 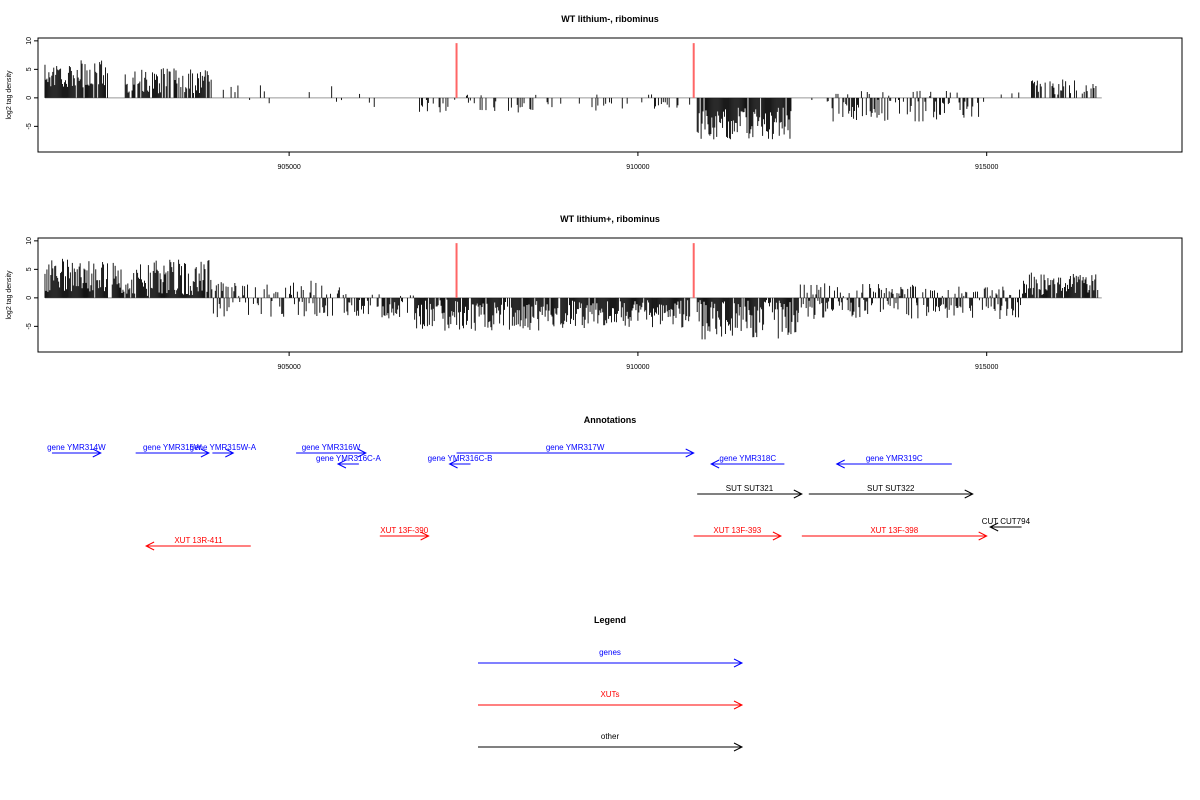 What do you see at coordinates (737, 530) in the screenshot?
I see `annotation-label: XUT 13F-393` at bounding box center [737, 530].